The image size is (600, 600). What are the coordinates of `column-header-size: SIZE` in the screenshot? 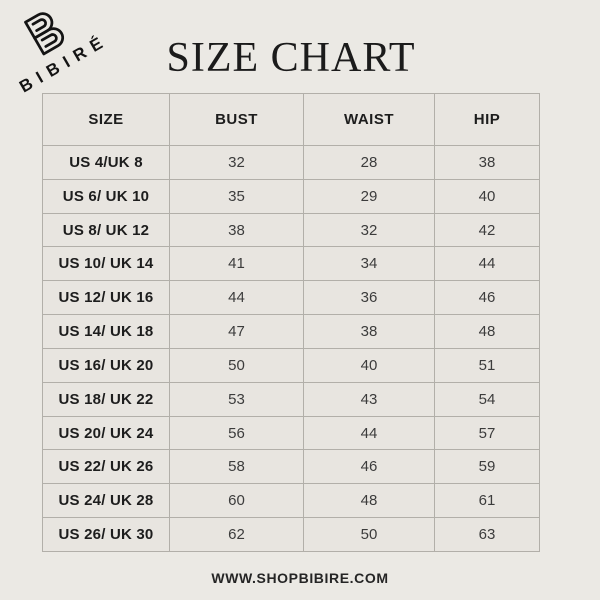 It's located at (106, 119).